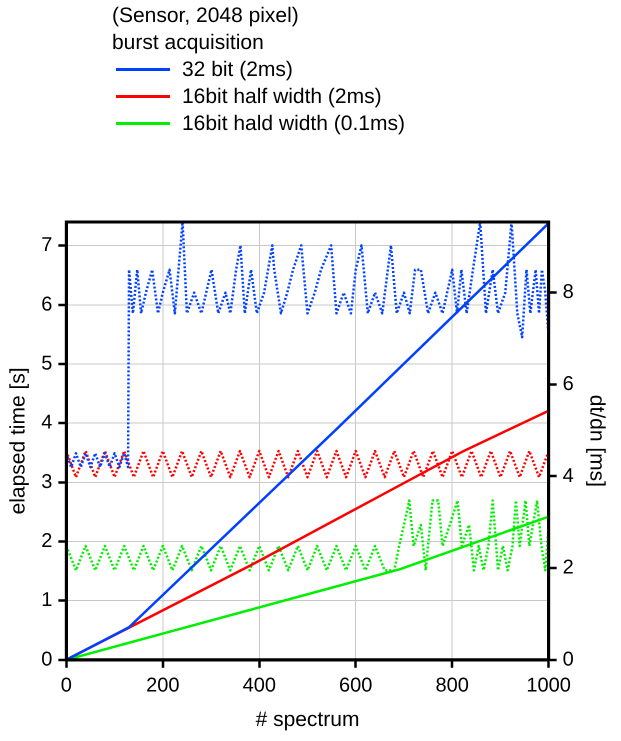  What do you see at coordinates (206, 29) in the screenshot?
I see `legend-title: (Sensor, 2048 pixel) burst acquisition` at bounding box center [206, 29].